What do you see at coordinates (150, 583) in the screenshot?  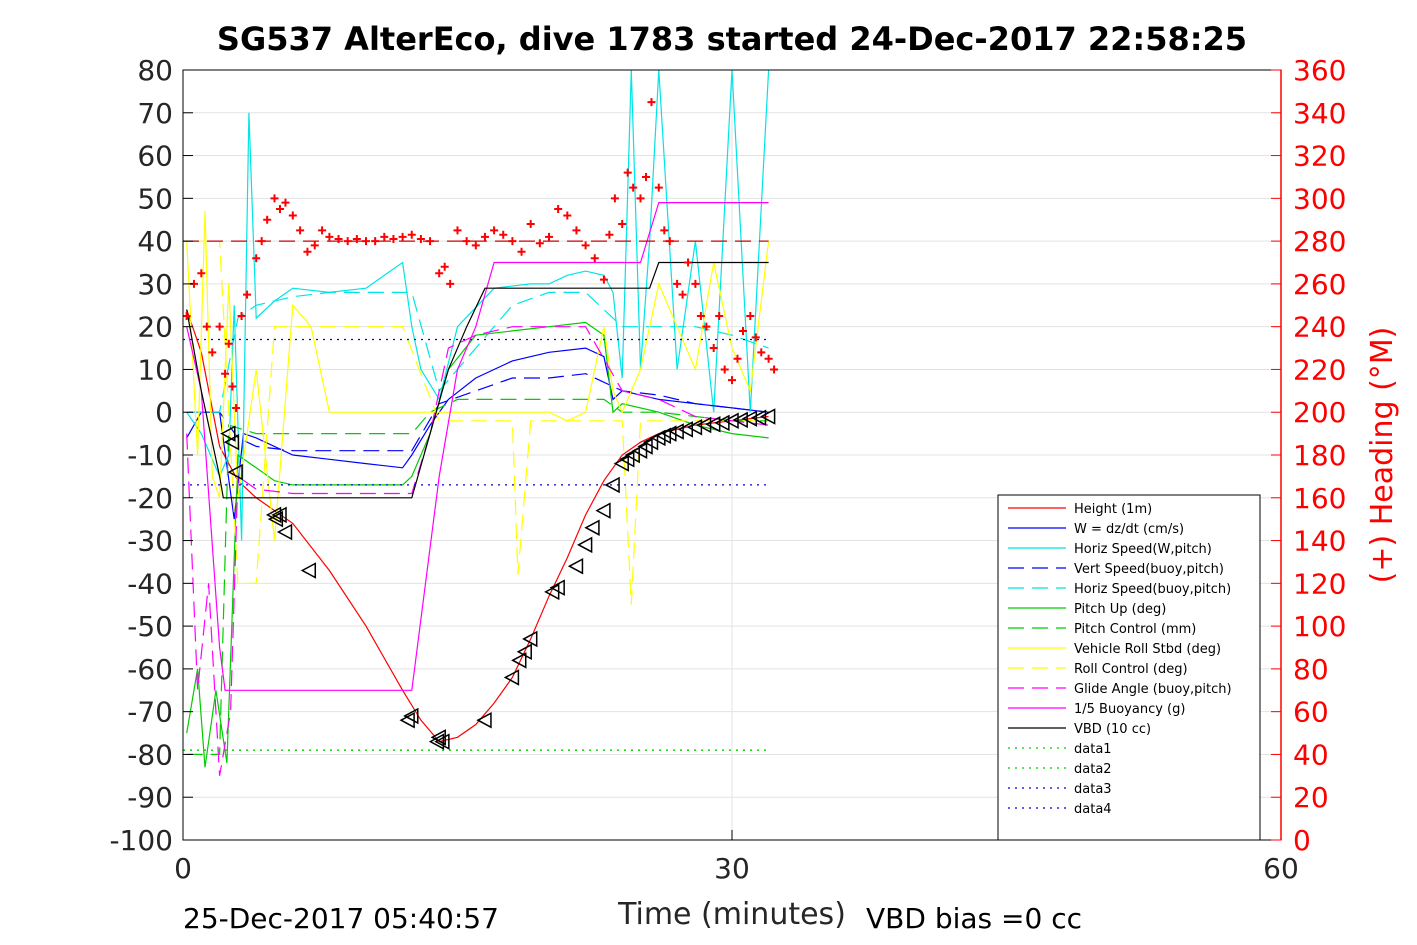 I see `y-tick-label: -40` at bounding box center [150, 583].